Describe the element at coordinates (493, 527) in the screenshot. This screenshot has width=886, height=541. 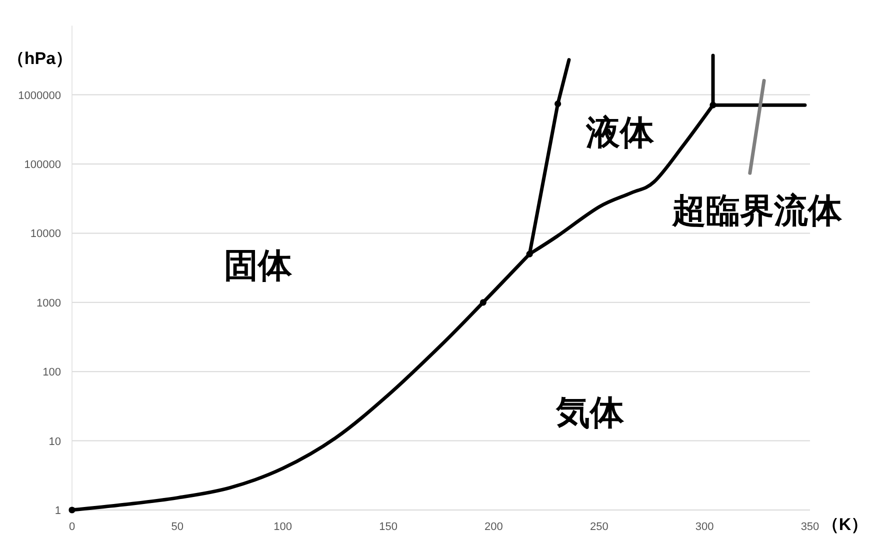
I see `x-tick-label: 200` at that location.